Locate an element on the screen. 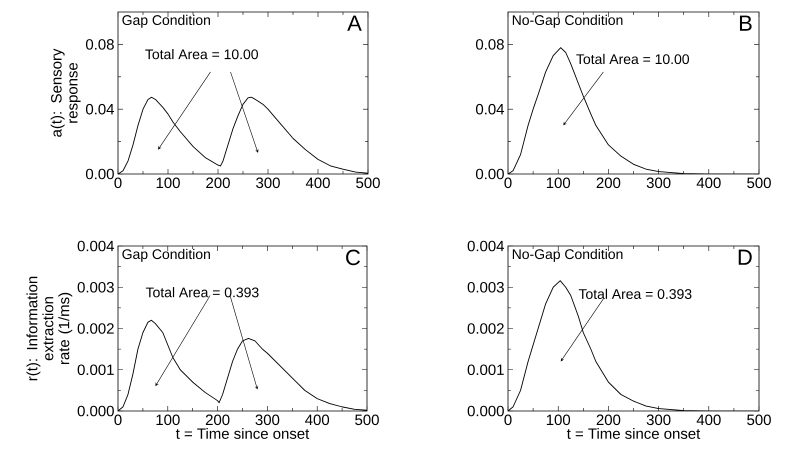 The height and width of the screenshot is (461, 786). annotation: B is located at coordinates (746, 23).